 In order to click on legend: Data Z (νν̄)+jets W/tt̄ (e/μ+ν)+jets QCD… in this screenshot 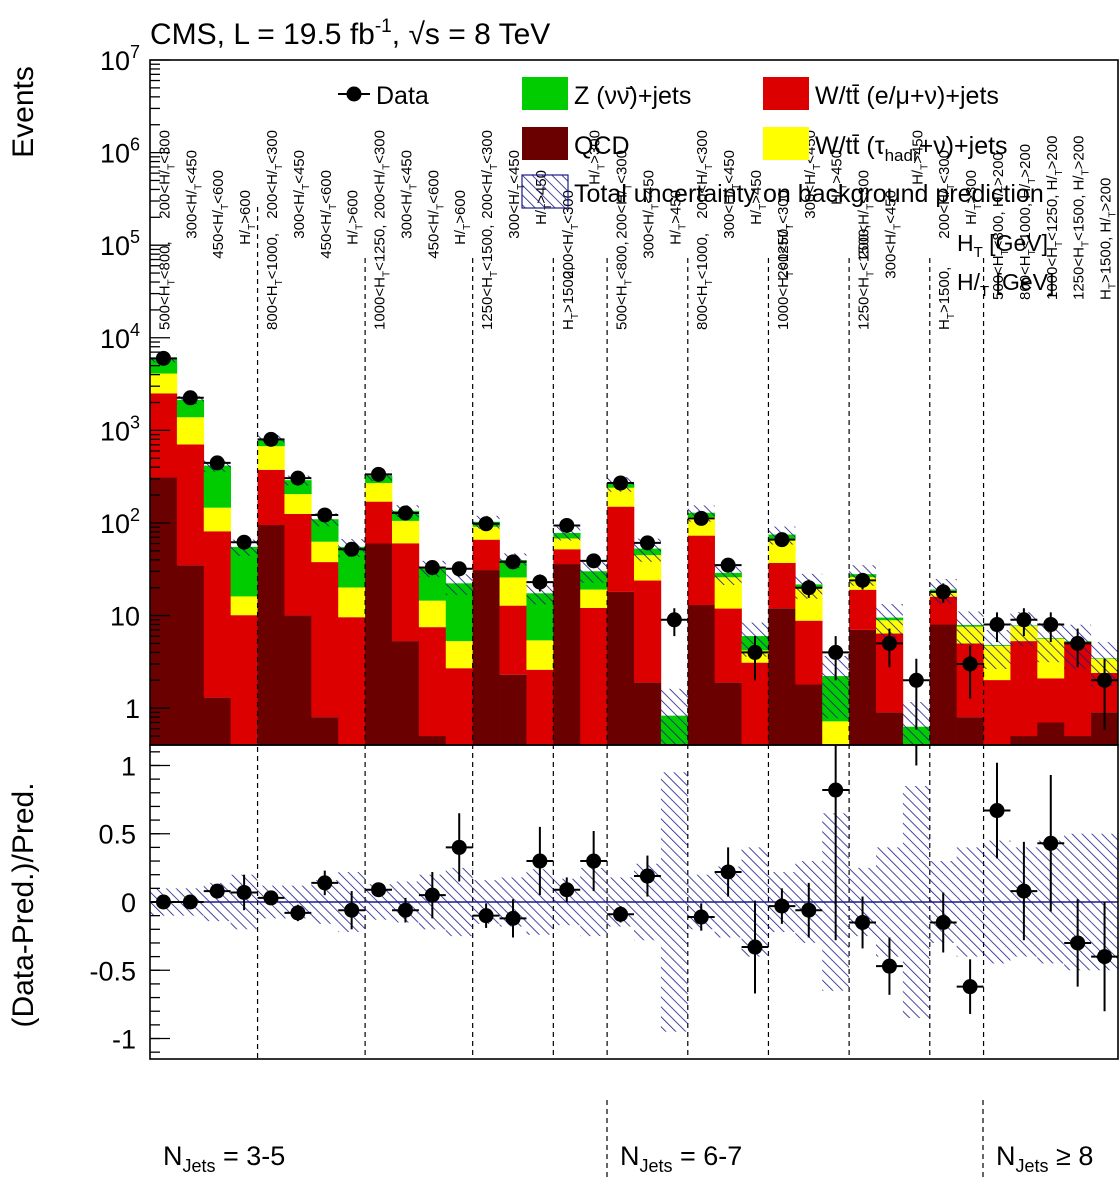, I will do `click(691, 143)`.